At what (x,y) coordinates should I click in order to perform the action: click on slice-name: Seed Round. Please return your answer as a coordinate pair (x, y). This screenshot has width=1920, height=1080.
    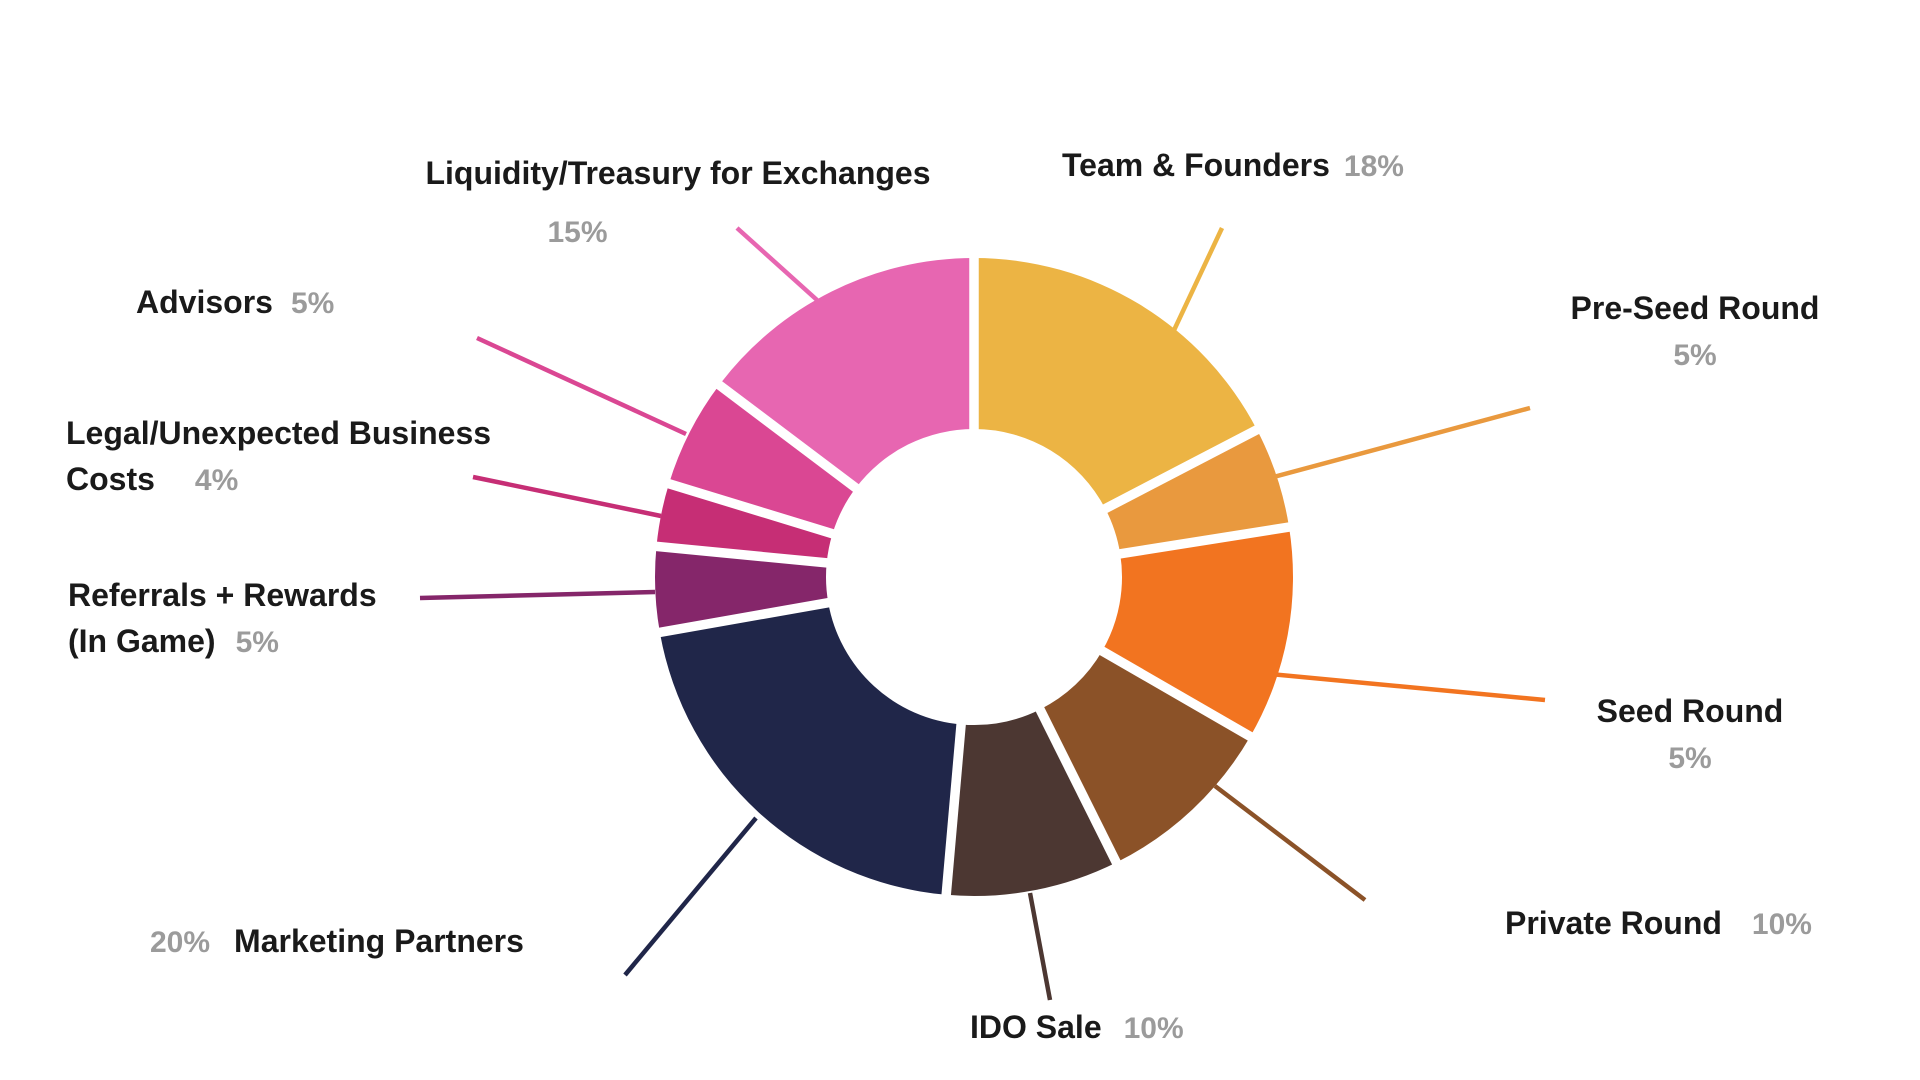
    Looking at the image, I should click on (1690, 711).